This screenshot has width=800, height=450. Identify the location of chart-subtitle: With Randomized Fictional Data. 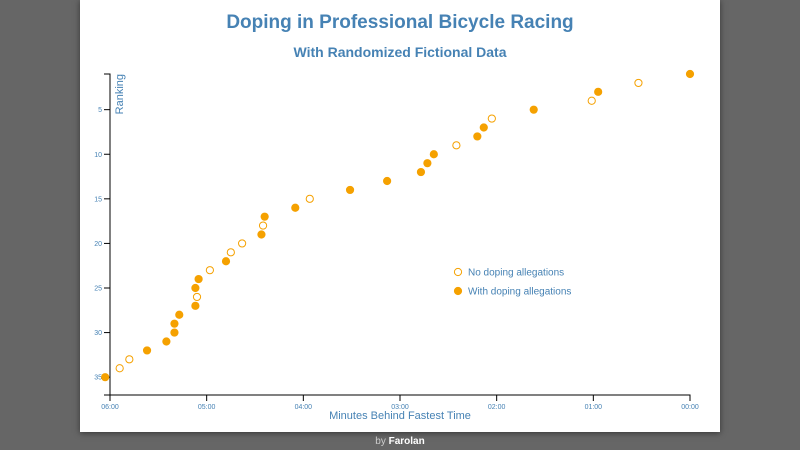
(400, 52).